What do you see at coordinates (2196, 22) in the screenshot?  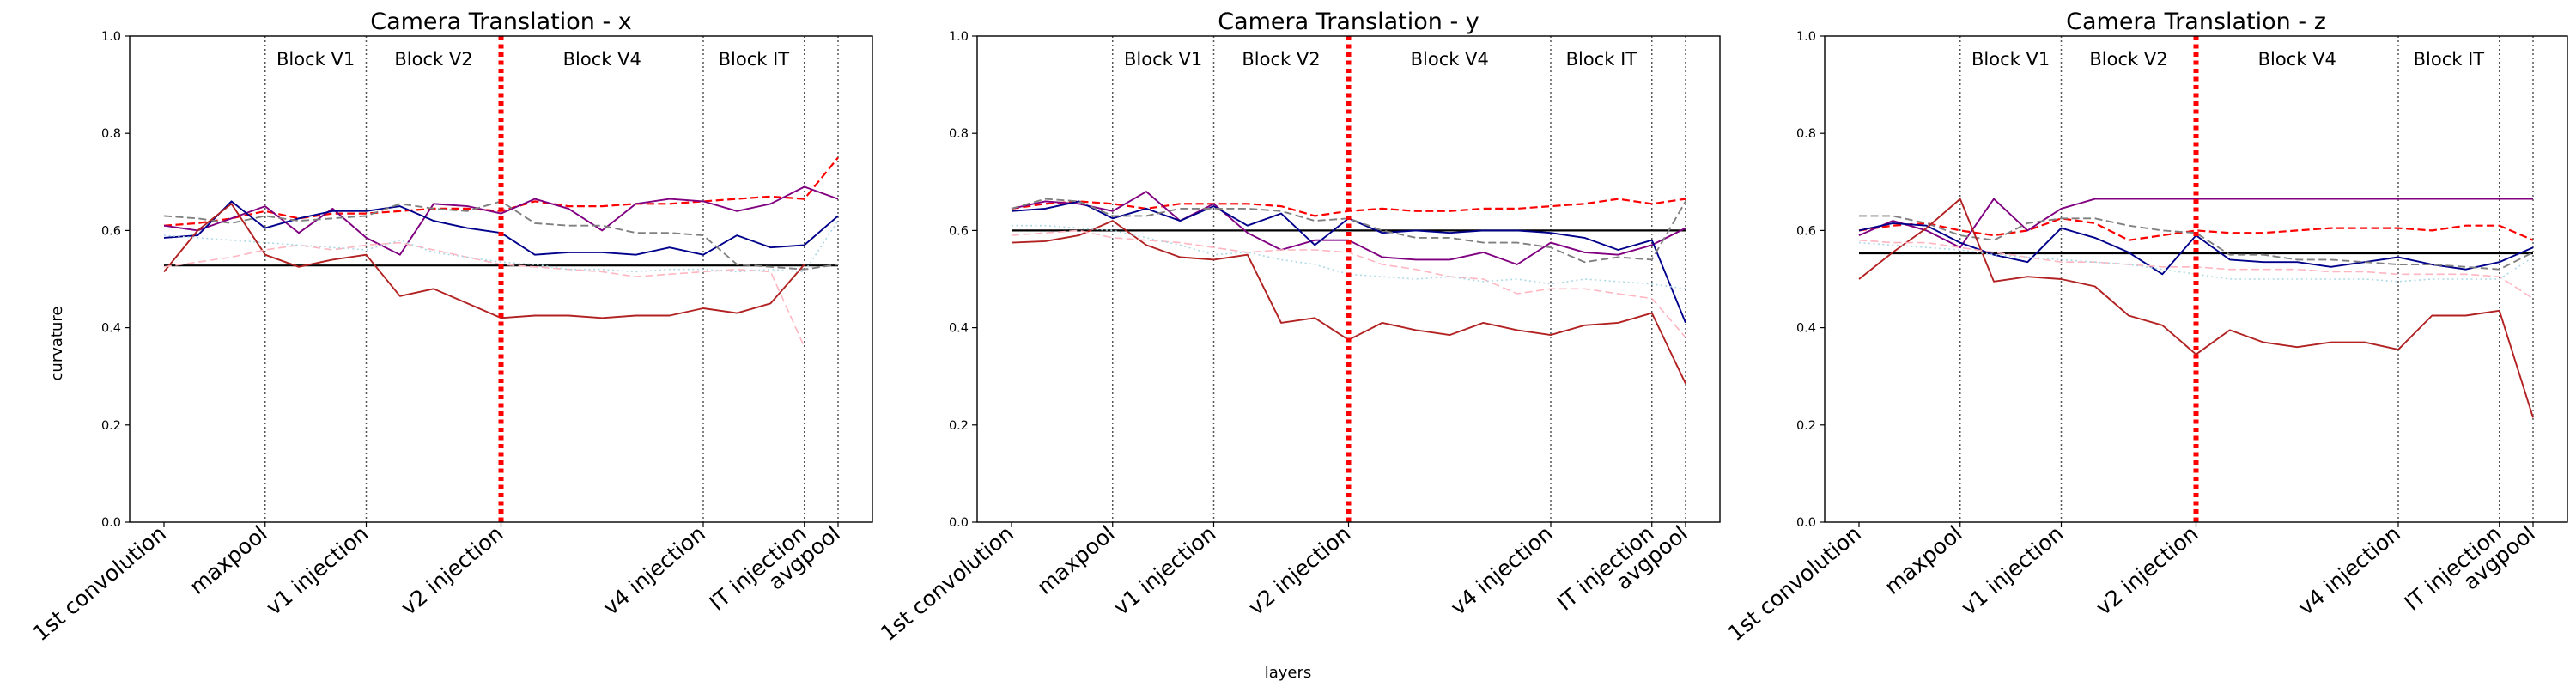 I see `chart-title: Camera Translation - z` at bounding box center [2196, 22].